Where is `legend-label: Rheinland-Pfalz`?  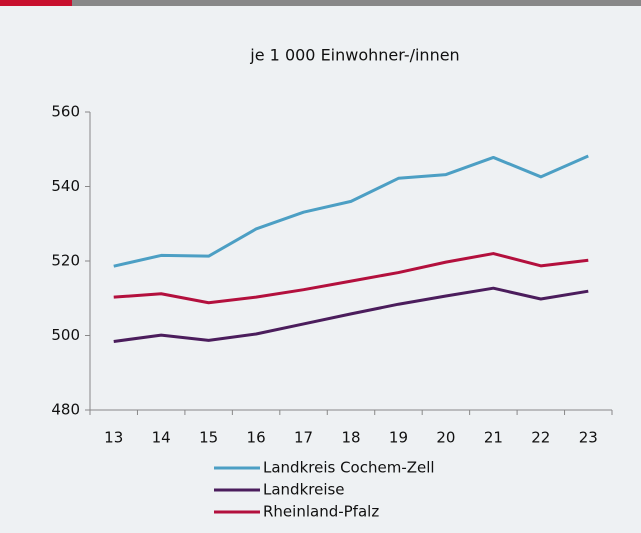
legend-label: Rheinland-Pfalz is located at coordinates (321, 512).